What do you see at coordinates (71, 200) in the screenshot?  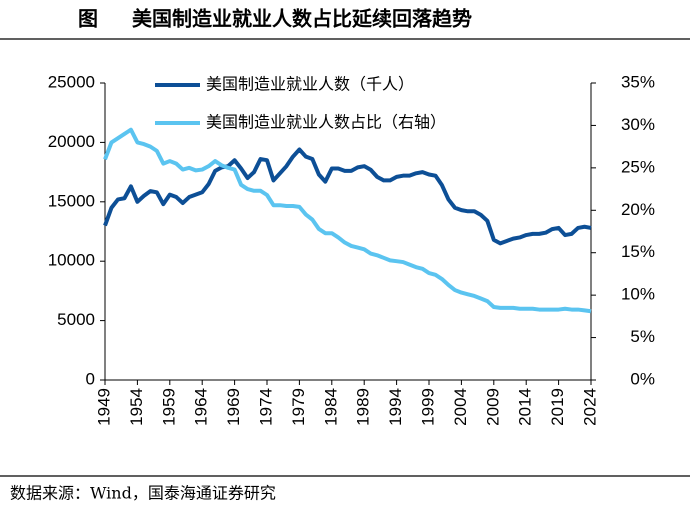 I see `y-tick-label: 15000` at bounding box center [71, 200].